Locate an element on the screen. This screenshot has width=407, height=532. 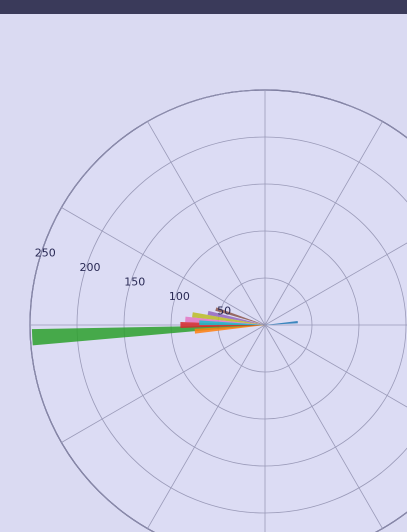
screen-bezel is located at coordinates (203, 7).